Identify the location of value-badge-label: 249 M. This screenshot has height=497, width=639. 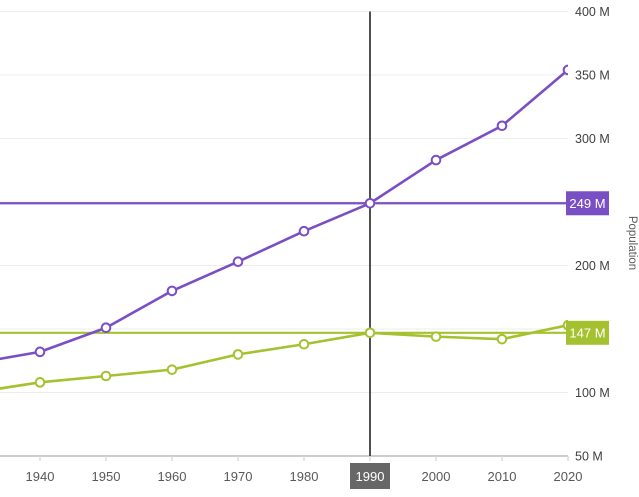
(587, 203).